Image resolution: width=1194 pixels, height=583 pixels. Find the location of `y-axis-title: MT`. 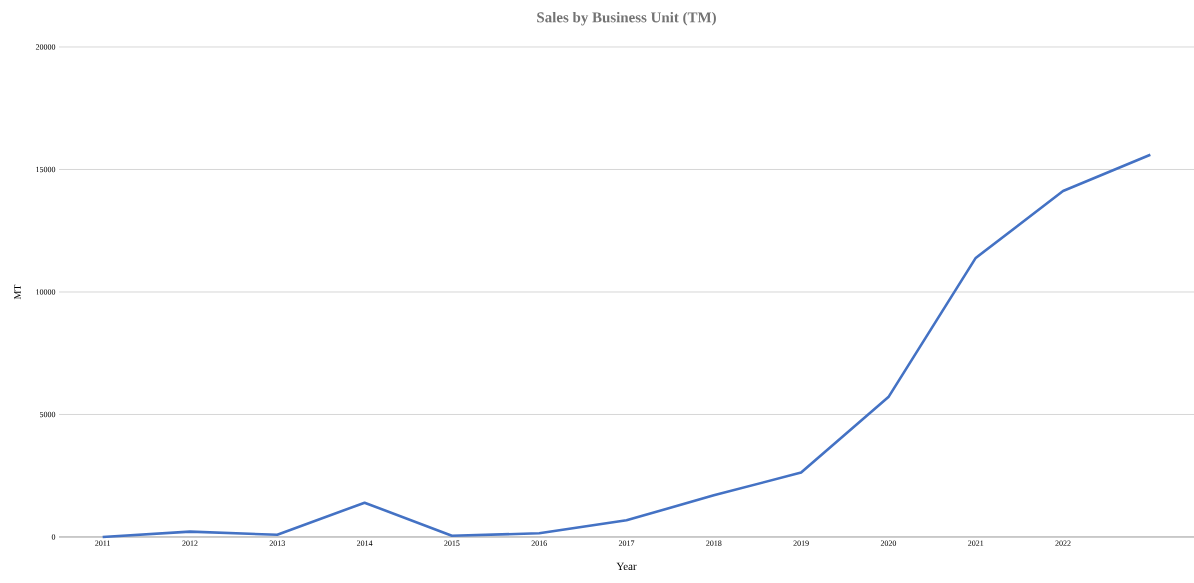

y-axis-title: MT is located at coordinates (17, 292).